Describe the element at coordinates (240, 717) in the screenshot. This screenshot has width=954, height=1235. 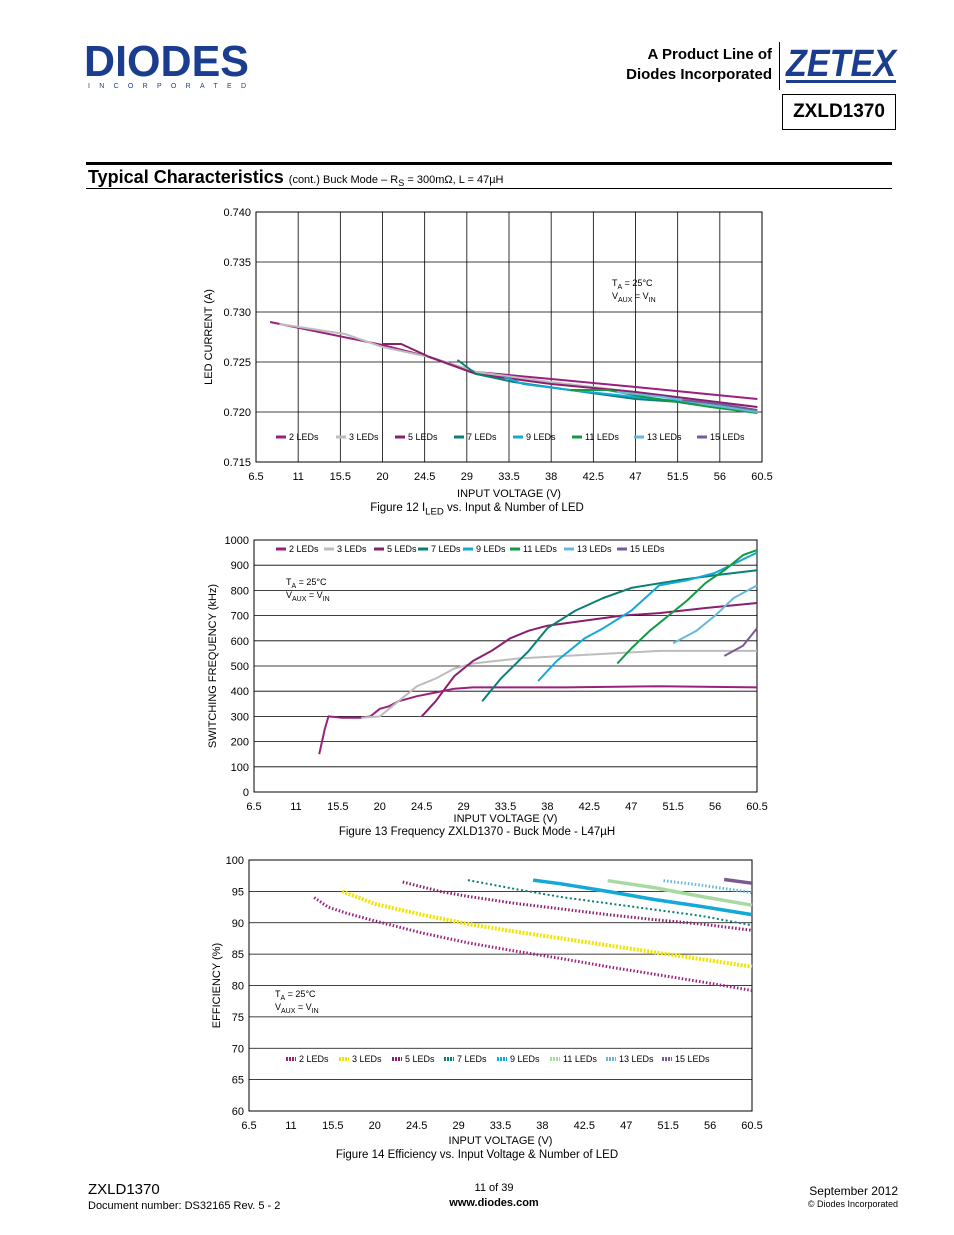
I see `y-tick-label: 300` at that location.